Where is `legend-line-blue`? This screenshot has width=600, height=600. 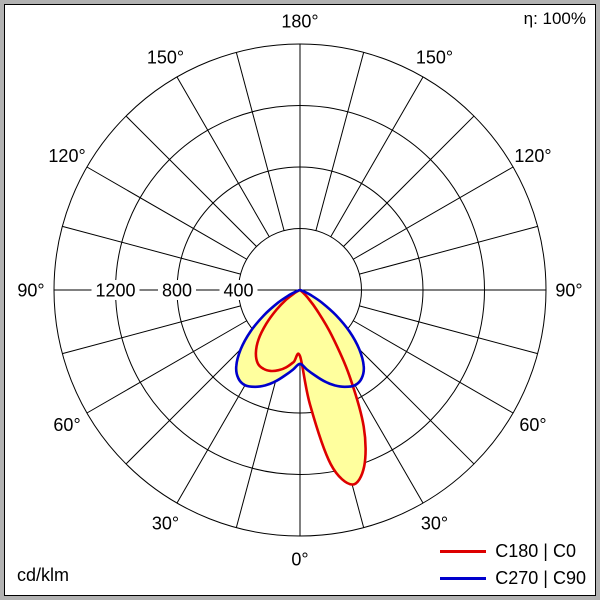 legend-line-blue is located at coordinates (463, 578).